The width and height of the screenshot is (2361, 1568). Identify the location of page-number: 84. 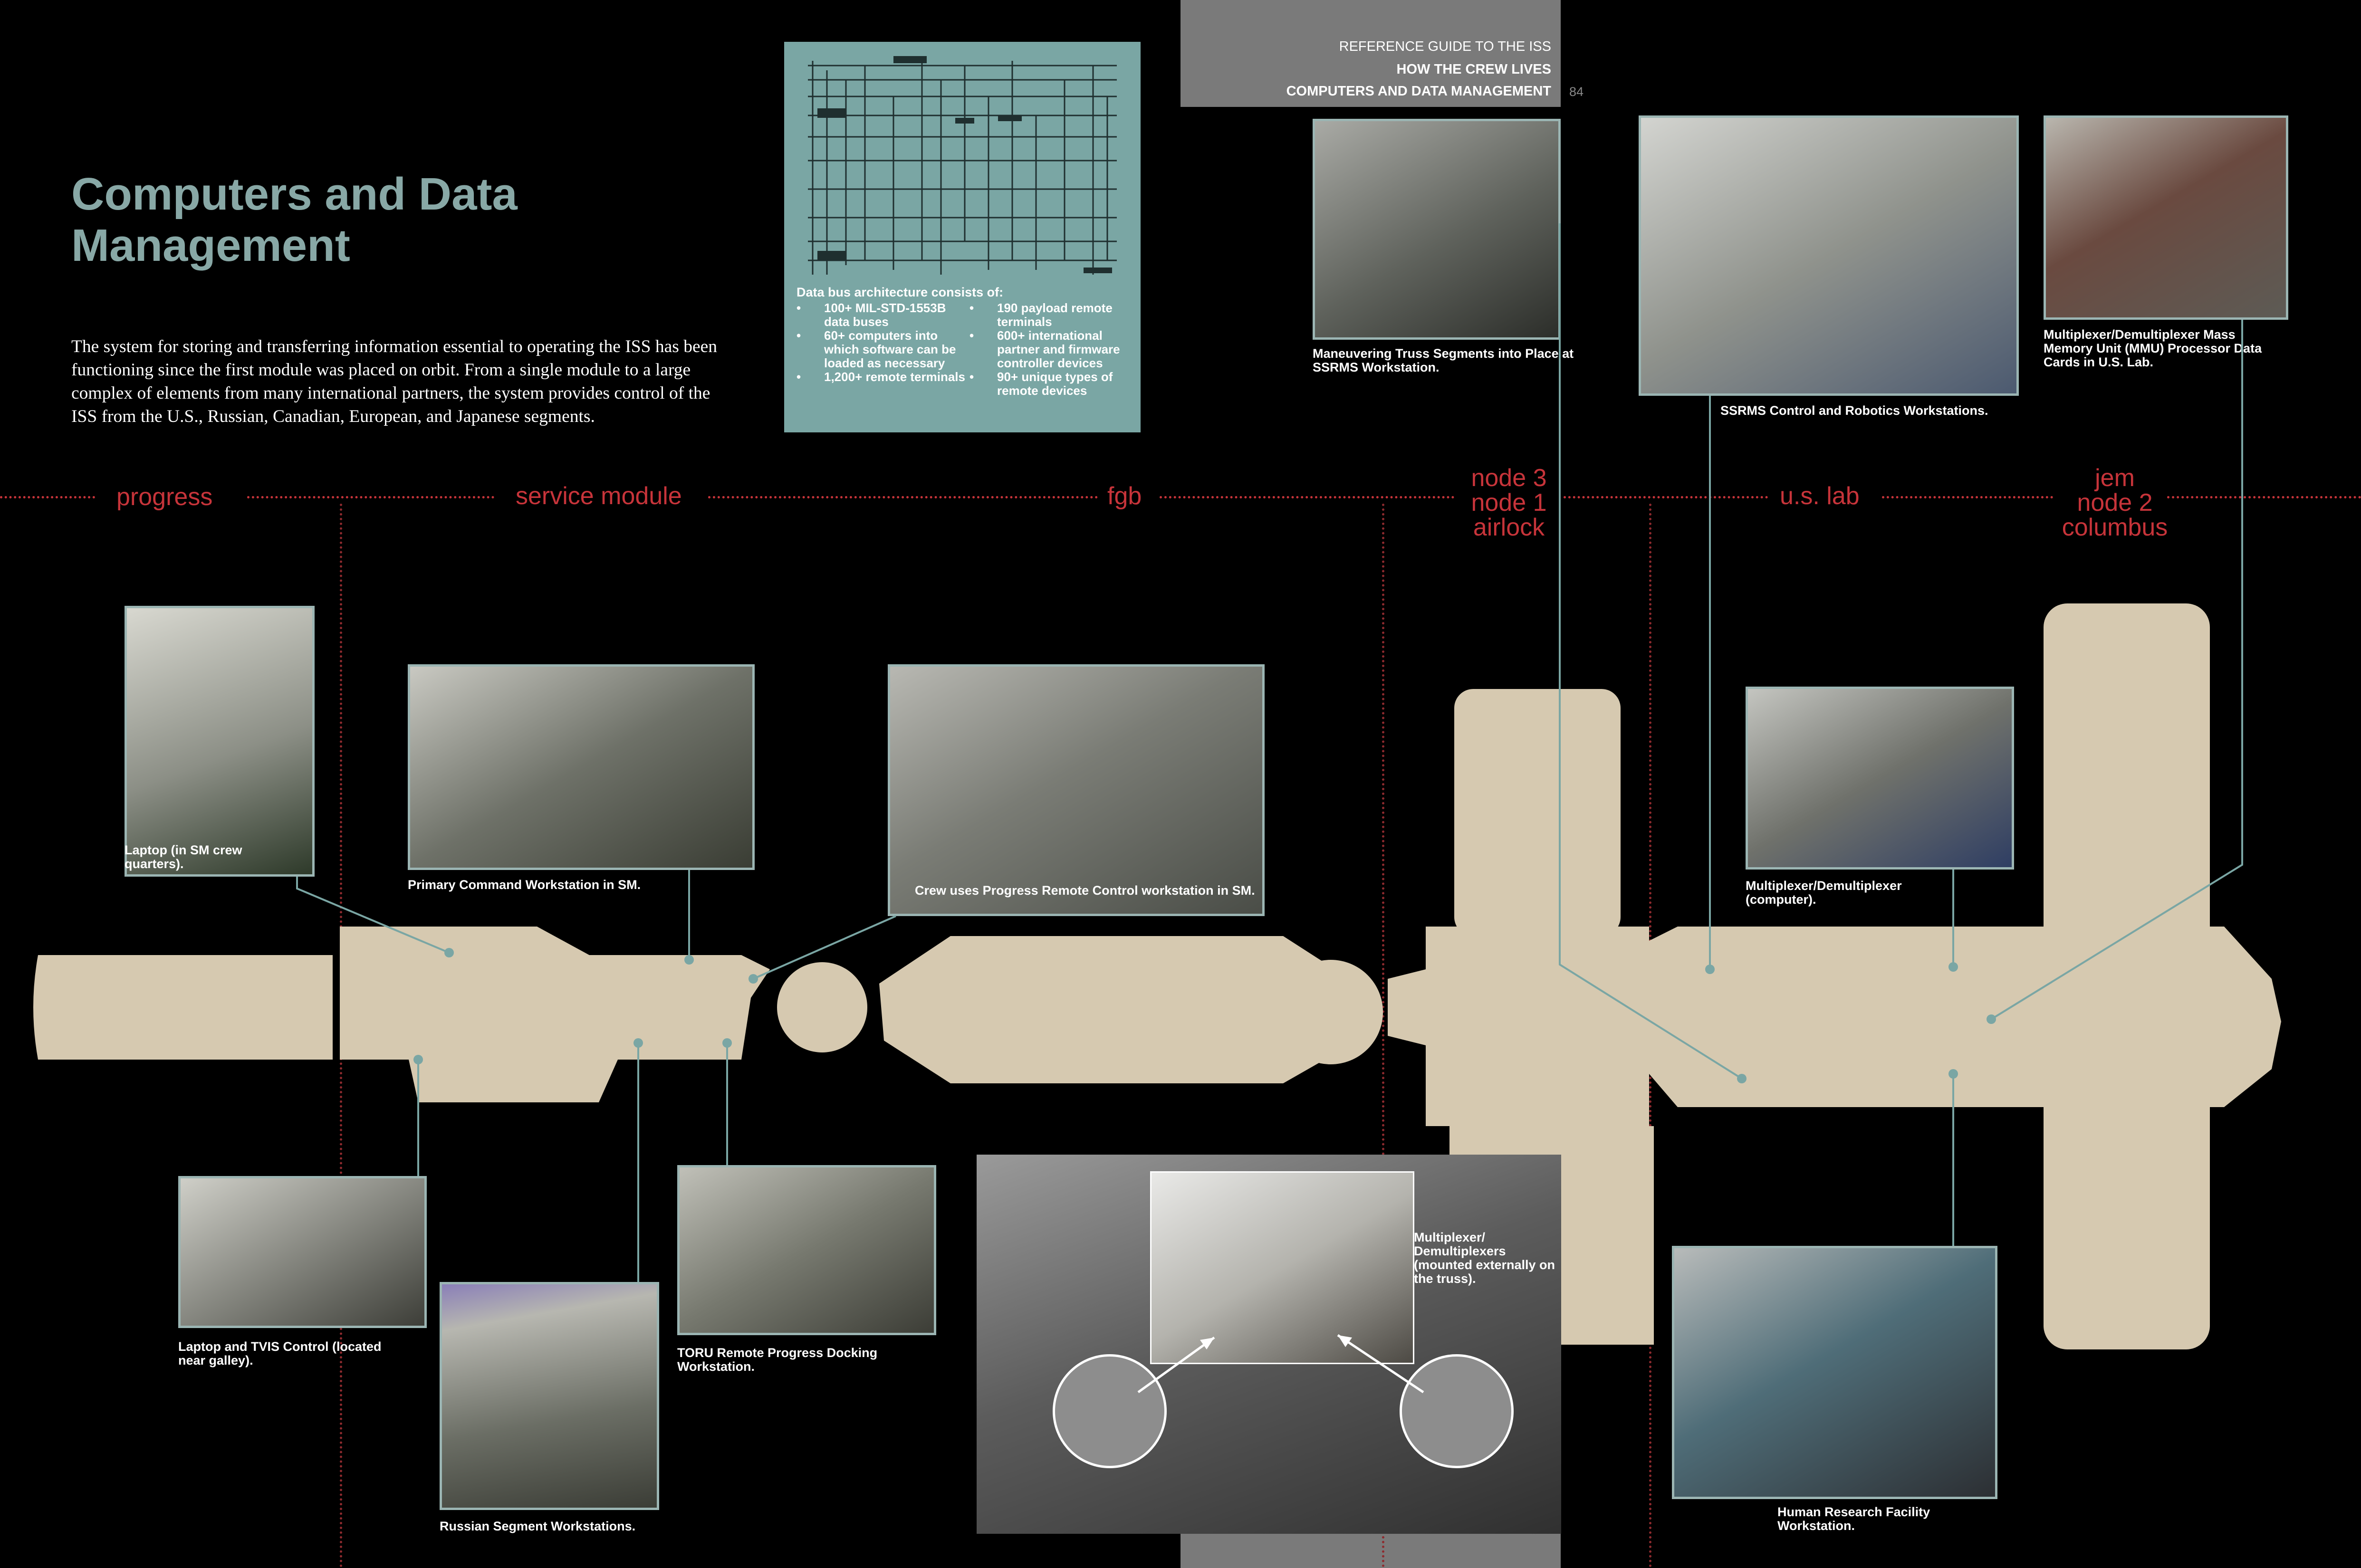
(1576, 92).